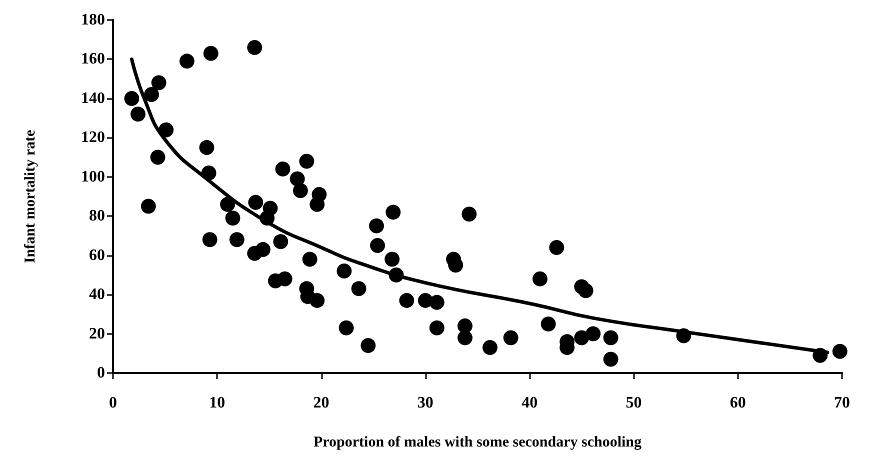  What do you see at coordinates (30, 197) in the screenshot?
I see `y-axis-title: Infant mortality rate` at bounding box center [30, 197].